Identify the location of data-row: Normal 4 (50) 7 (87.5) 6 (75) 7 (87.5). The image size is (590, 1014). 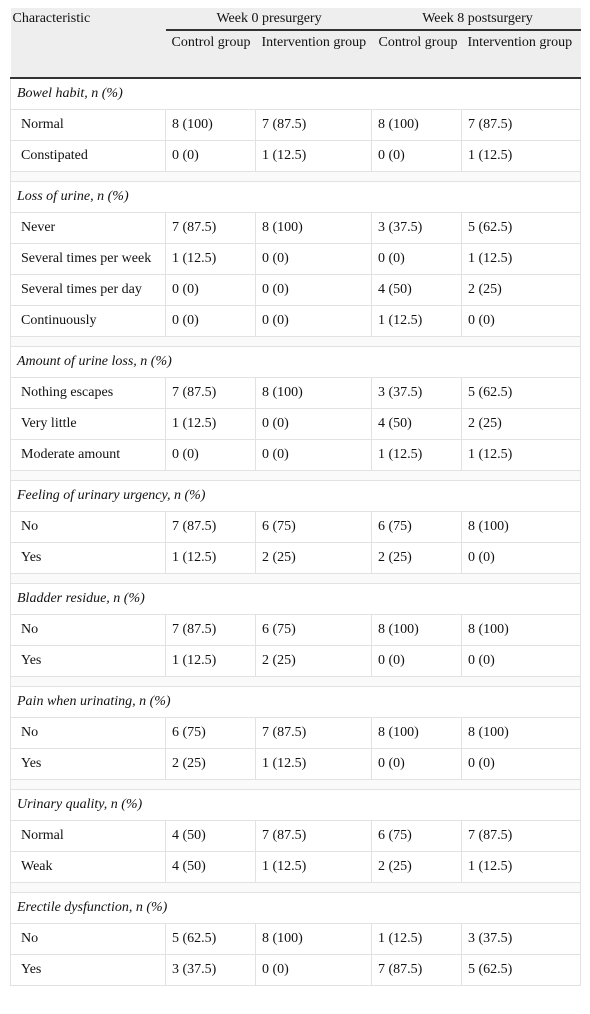
(296, 835).